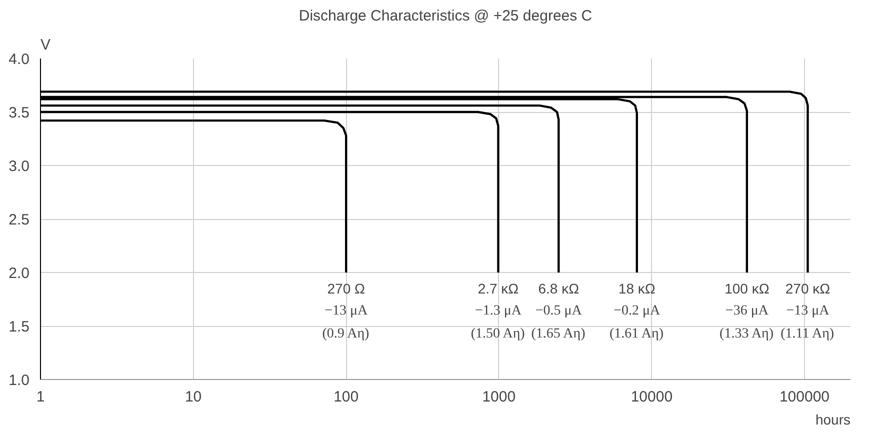  Describe the element at coordinates (40, 397) in the screenshot. I see `x-tick-label: 1` at that location.